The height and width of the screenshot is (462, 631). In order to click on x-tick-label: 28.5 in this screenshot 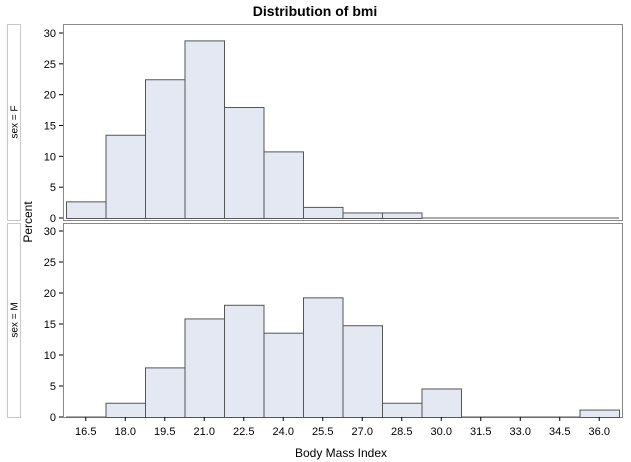, I will do `click(401, 432)`.